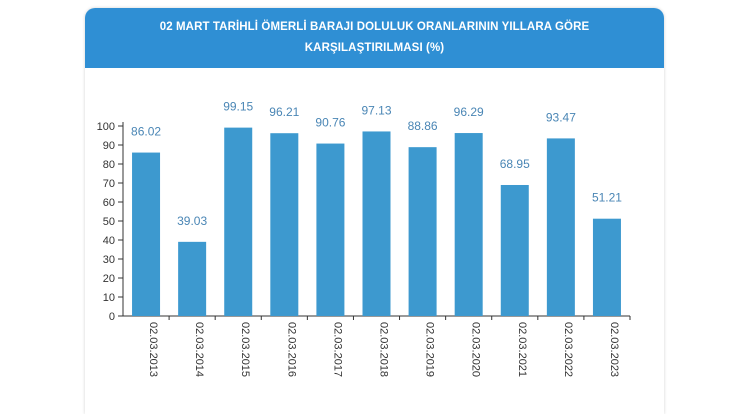 The height and width of the screenshot is (414, 750). Describe the element at coordinates (112, 317) in the screenshot. I see `y-tick-label: 0` at that location.